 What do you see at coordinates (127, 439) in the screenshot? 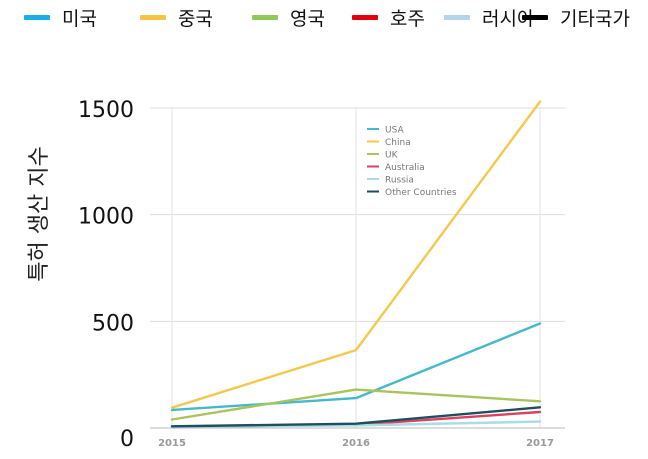
I see `y-tick-label: 0` at bounding box center [127, 439].